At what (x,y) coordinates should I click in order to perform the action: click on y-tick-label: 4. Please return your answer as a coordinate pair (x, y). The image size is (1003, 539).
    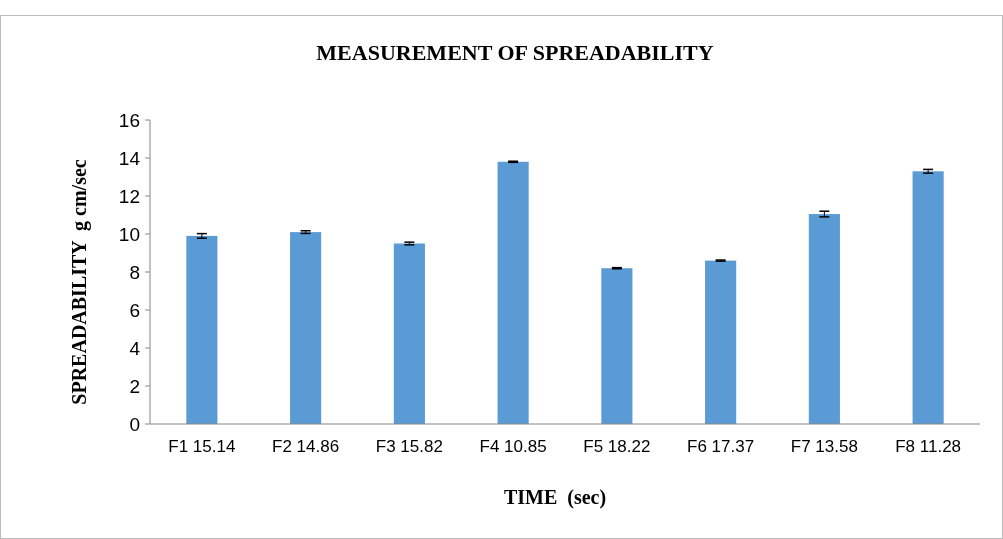
    Looking at the image, I should click on (135, 348).